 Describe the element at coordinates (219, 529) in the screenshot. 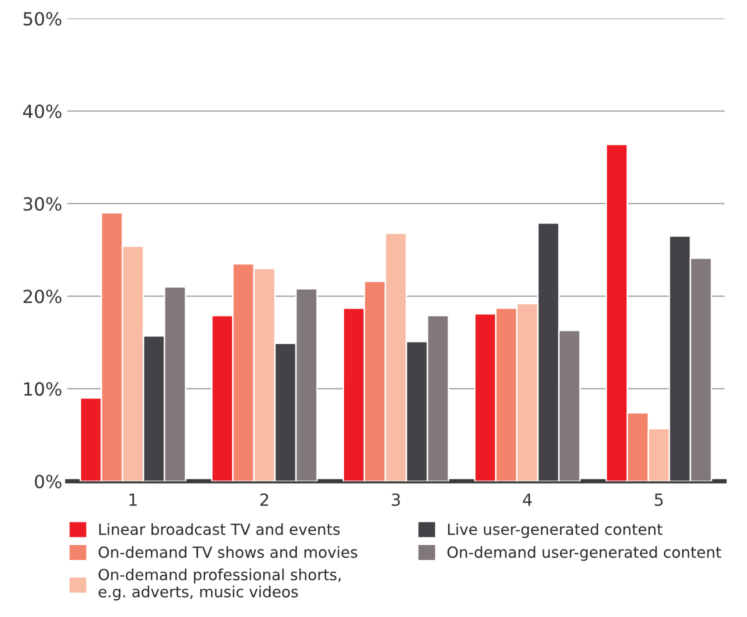

I see `legend-label: Linear broadcast TV and events` at that location.